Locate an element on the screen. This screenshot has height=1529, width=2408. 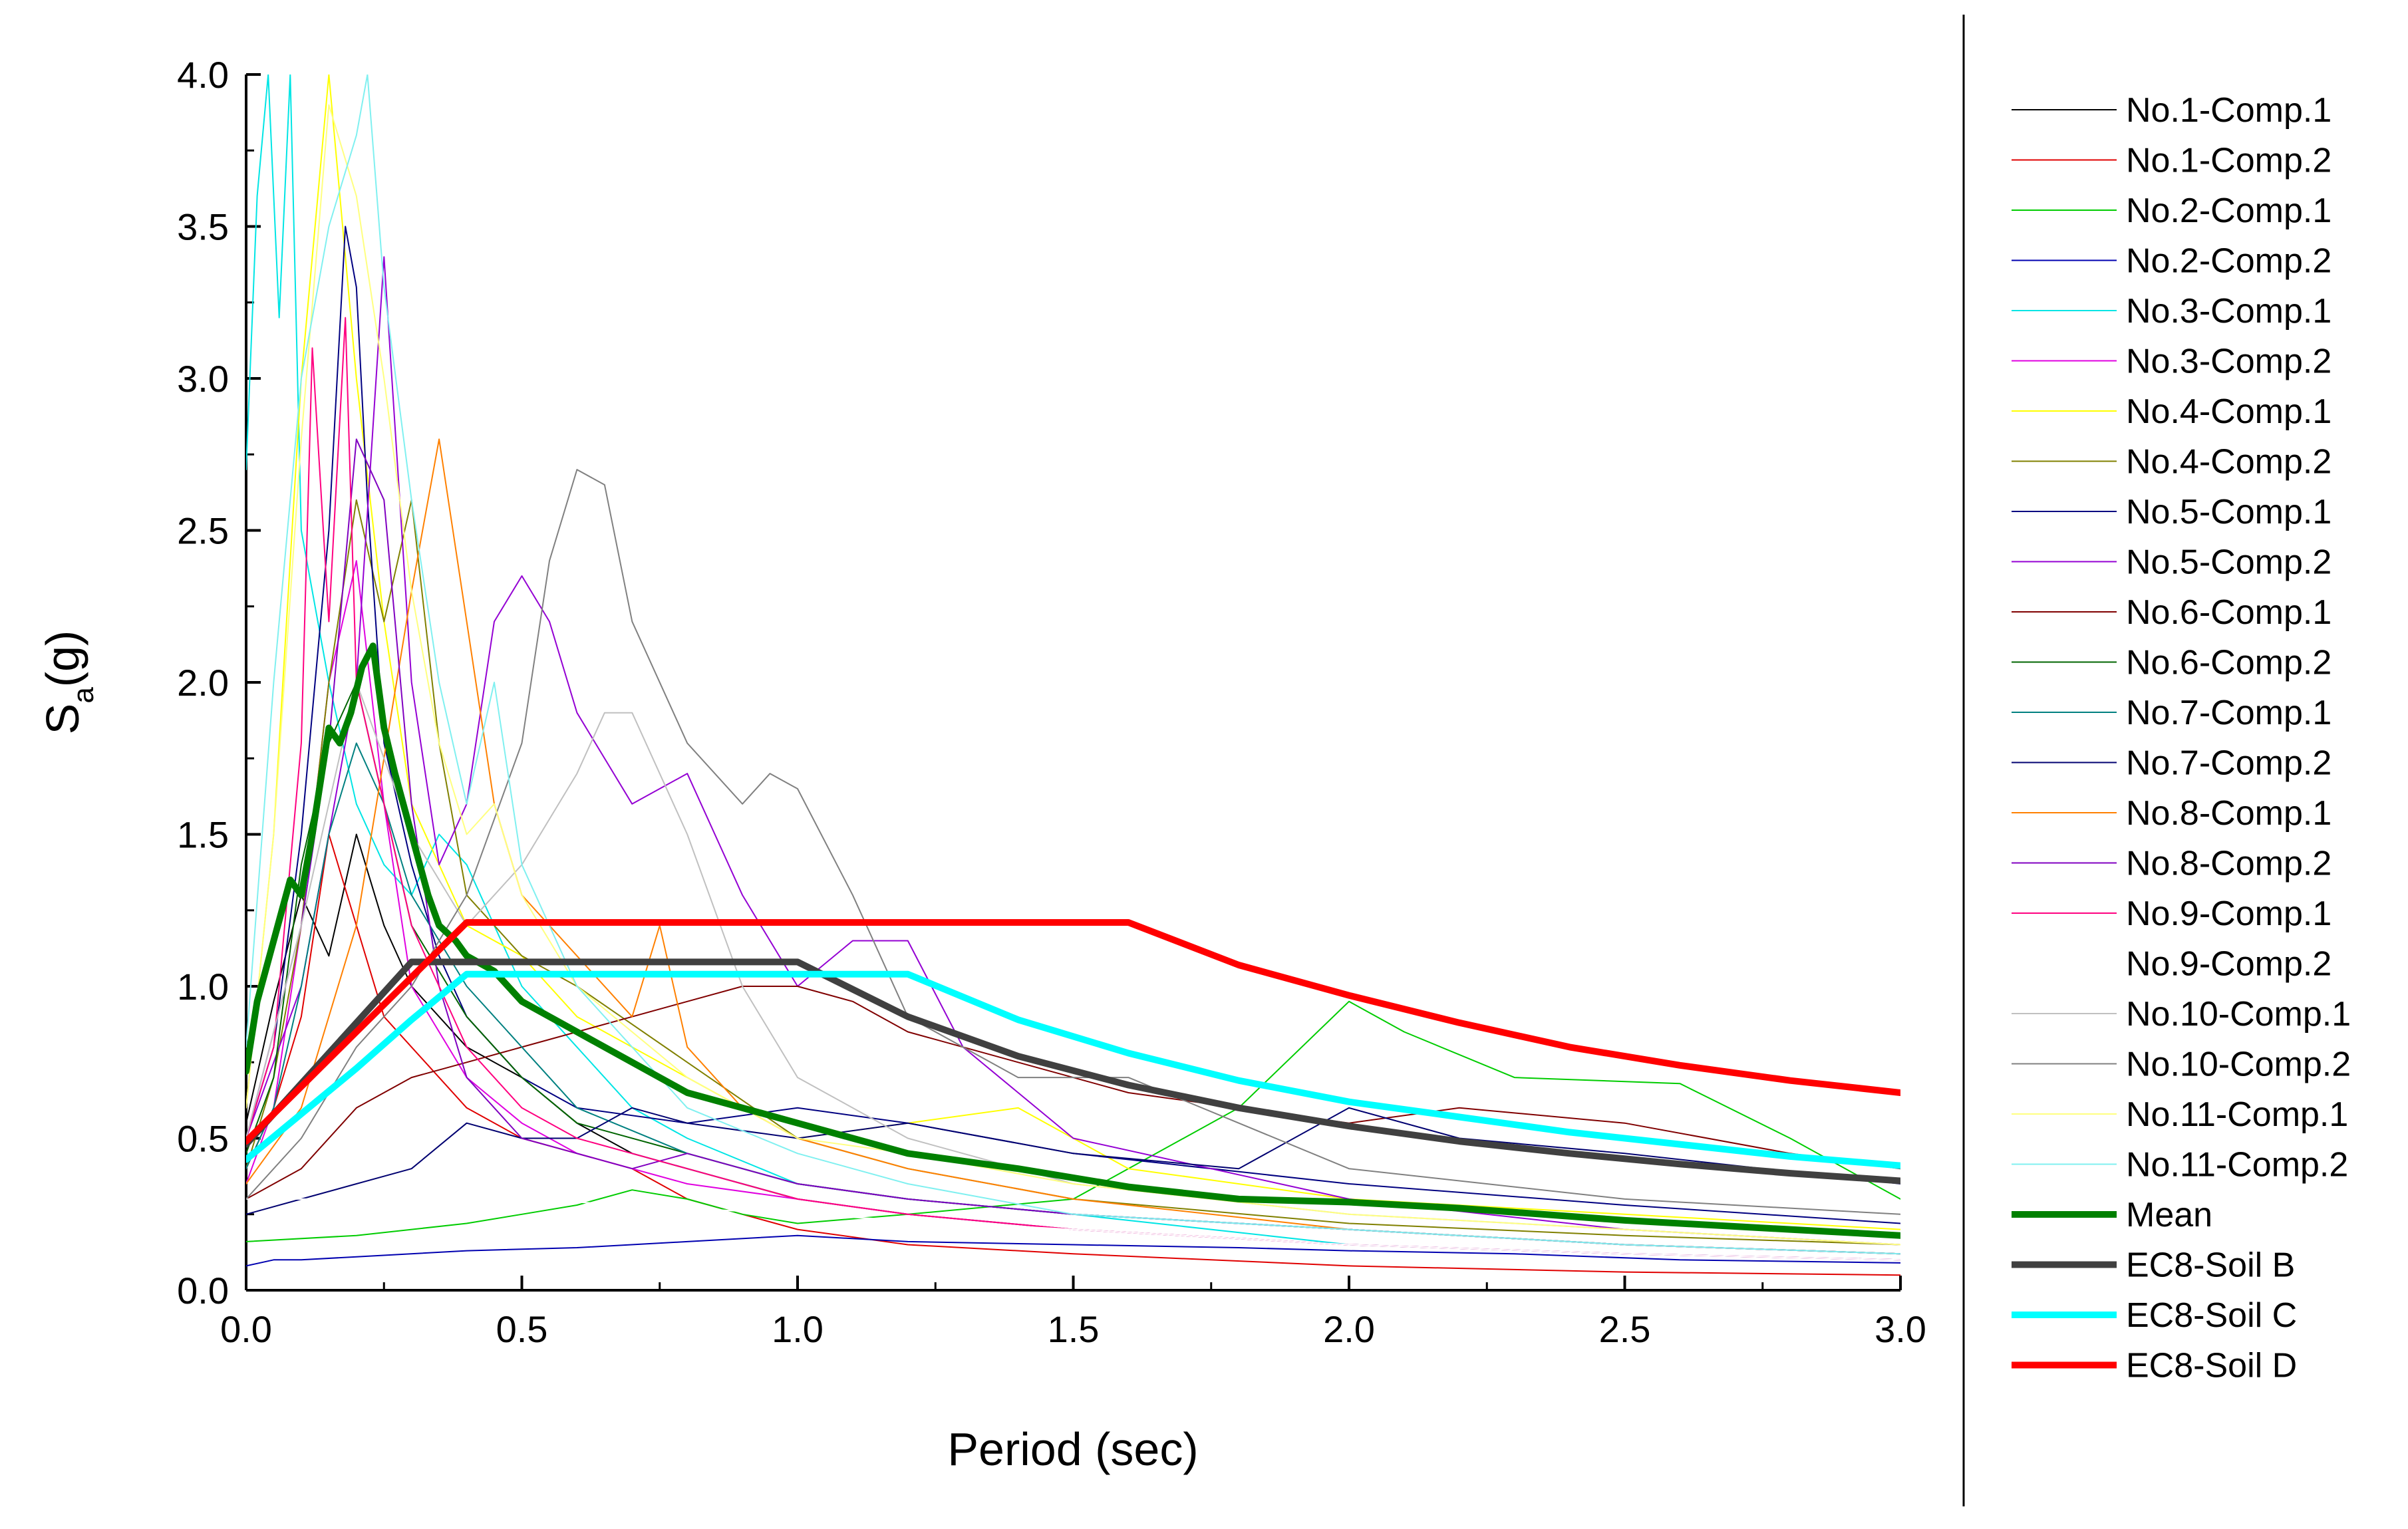
y-tick-label: 3.0 is located at coordinates (203, 379).